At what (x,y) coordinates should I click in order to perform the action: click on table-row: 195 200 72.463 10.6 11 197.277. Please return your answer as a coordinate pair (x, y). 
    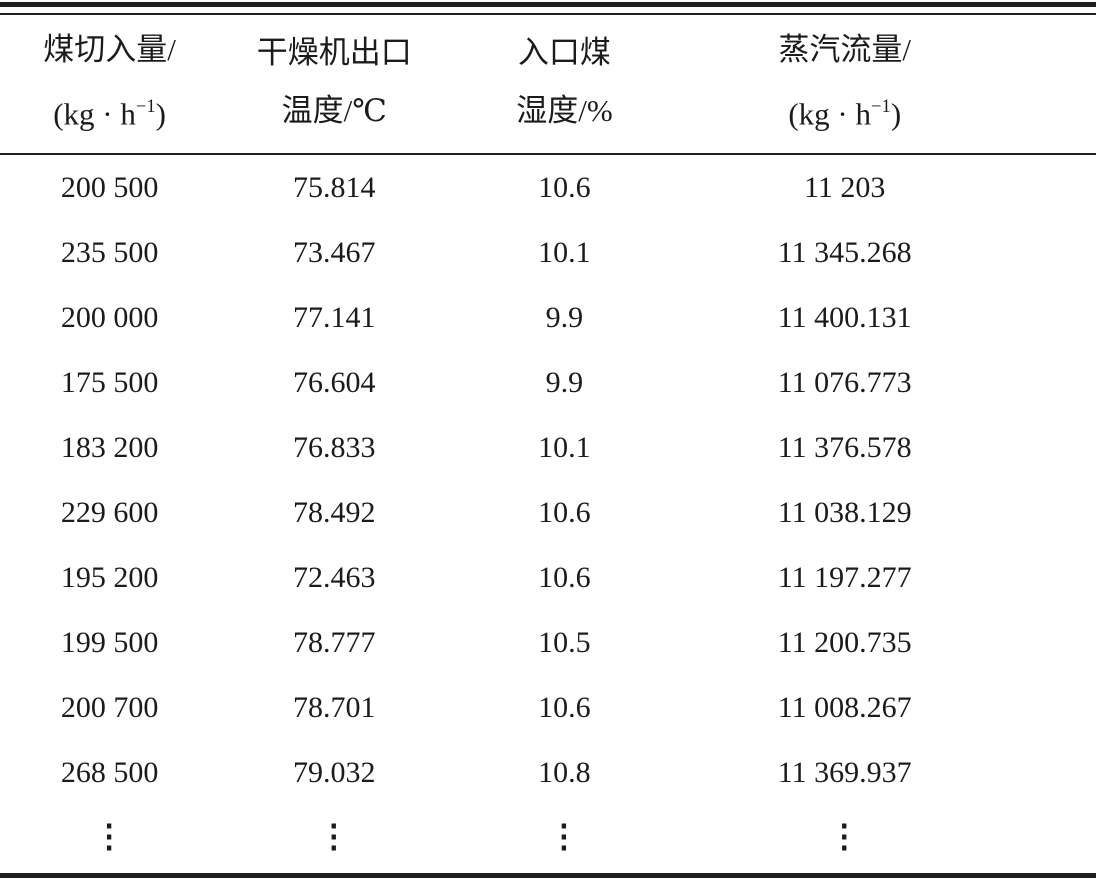
    Looking at the image, I should click on (548, 577).